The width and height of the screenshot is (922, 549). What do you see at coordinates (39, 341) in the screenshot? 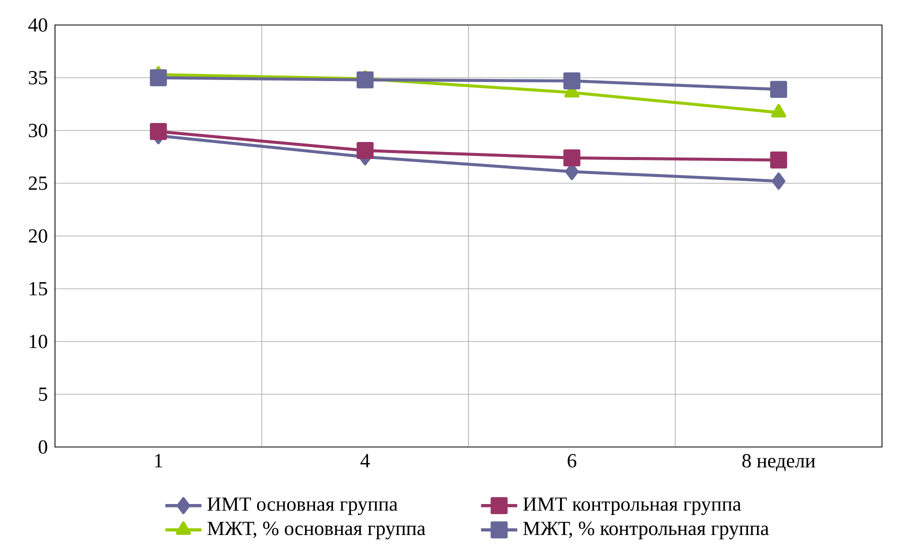
I see `y-tick-label: 10` at bounding box center [39, 341].